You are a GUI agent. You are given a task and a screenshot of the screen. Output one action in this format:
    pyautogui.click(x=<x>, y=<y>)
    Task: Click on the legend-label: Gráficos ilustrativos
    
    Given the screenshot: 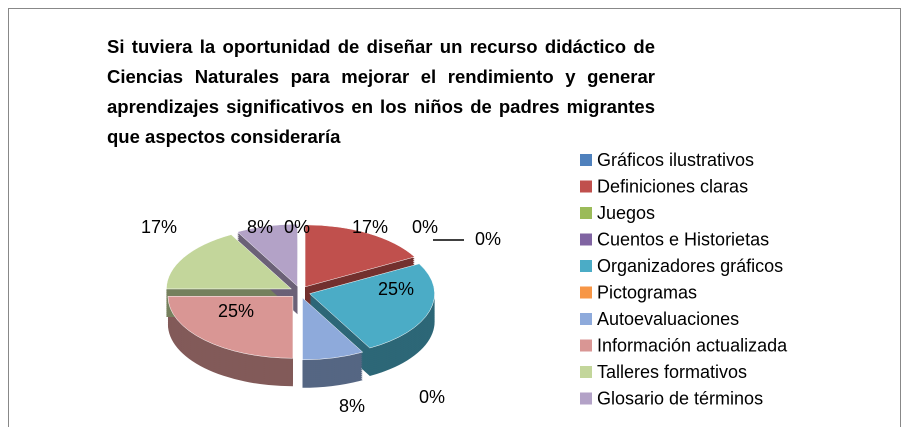 What is the action you would take?
    pyautogui.click(x=675, y=160)
    